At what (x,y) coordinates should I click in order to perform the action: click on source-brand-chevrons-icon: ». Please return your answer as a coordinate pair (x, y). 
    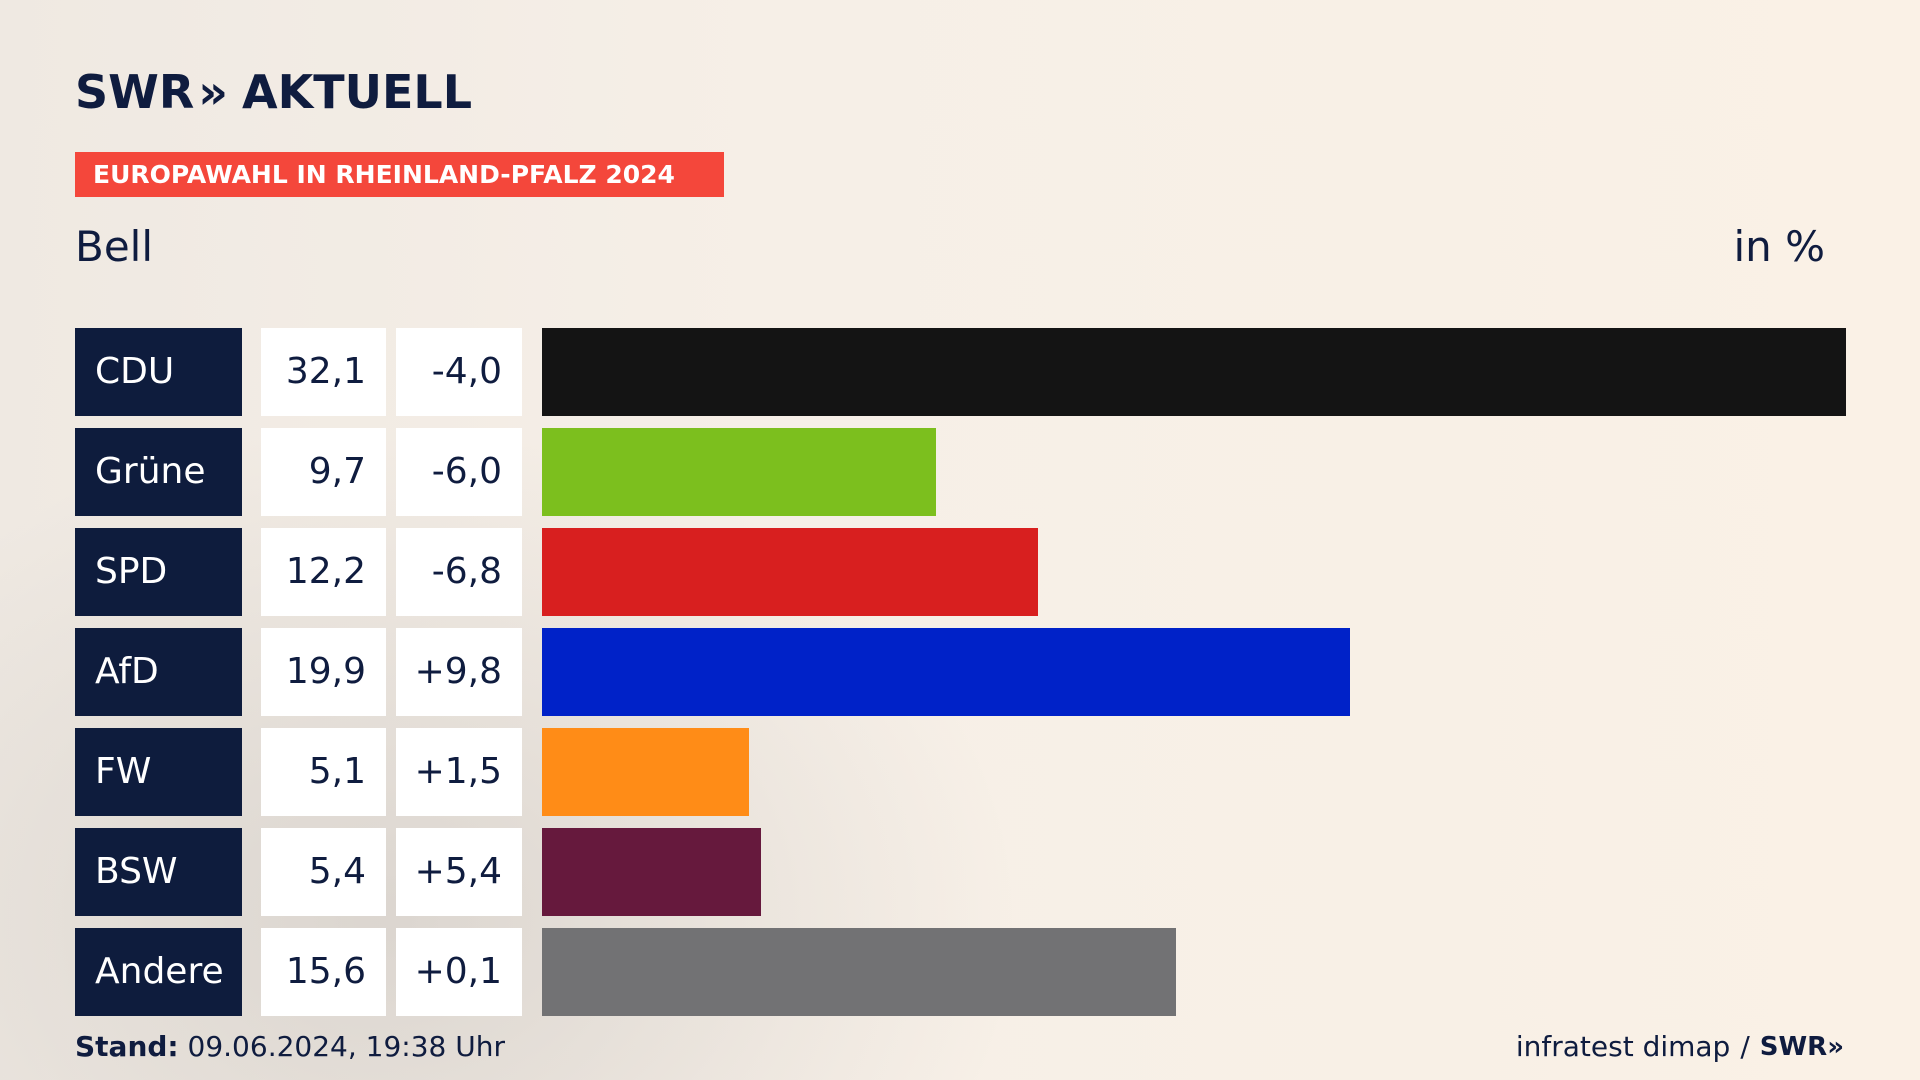
    Looking at the image, I should click on (1835, 1046).